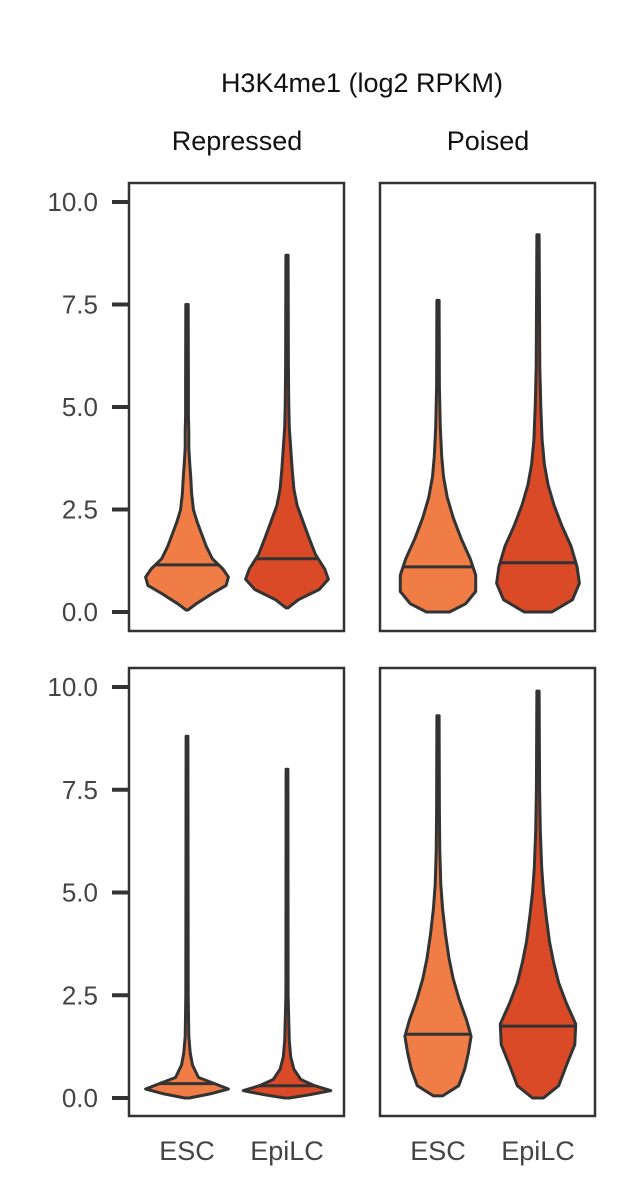  Describe the element at coordinates (237, 141) in the screenshot. I see `column-label-repressed: Repressed` at that location.